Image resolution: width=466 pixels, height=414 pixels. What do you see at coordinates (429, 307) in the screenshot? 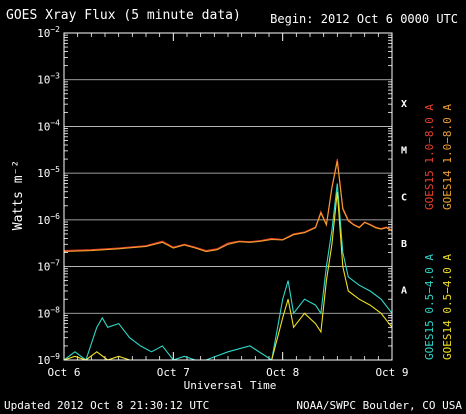
I see `legend-entry: GOES15 0.5−4.0 A` at bounding box center [429, 307].